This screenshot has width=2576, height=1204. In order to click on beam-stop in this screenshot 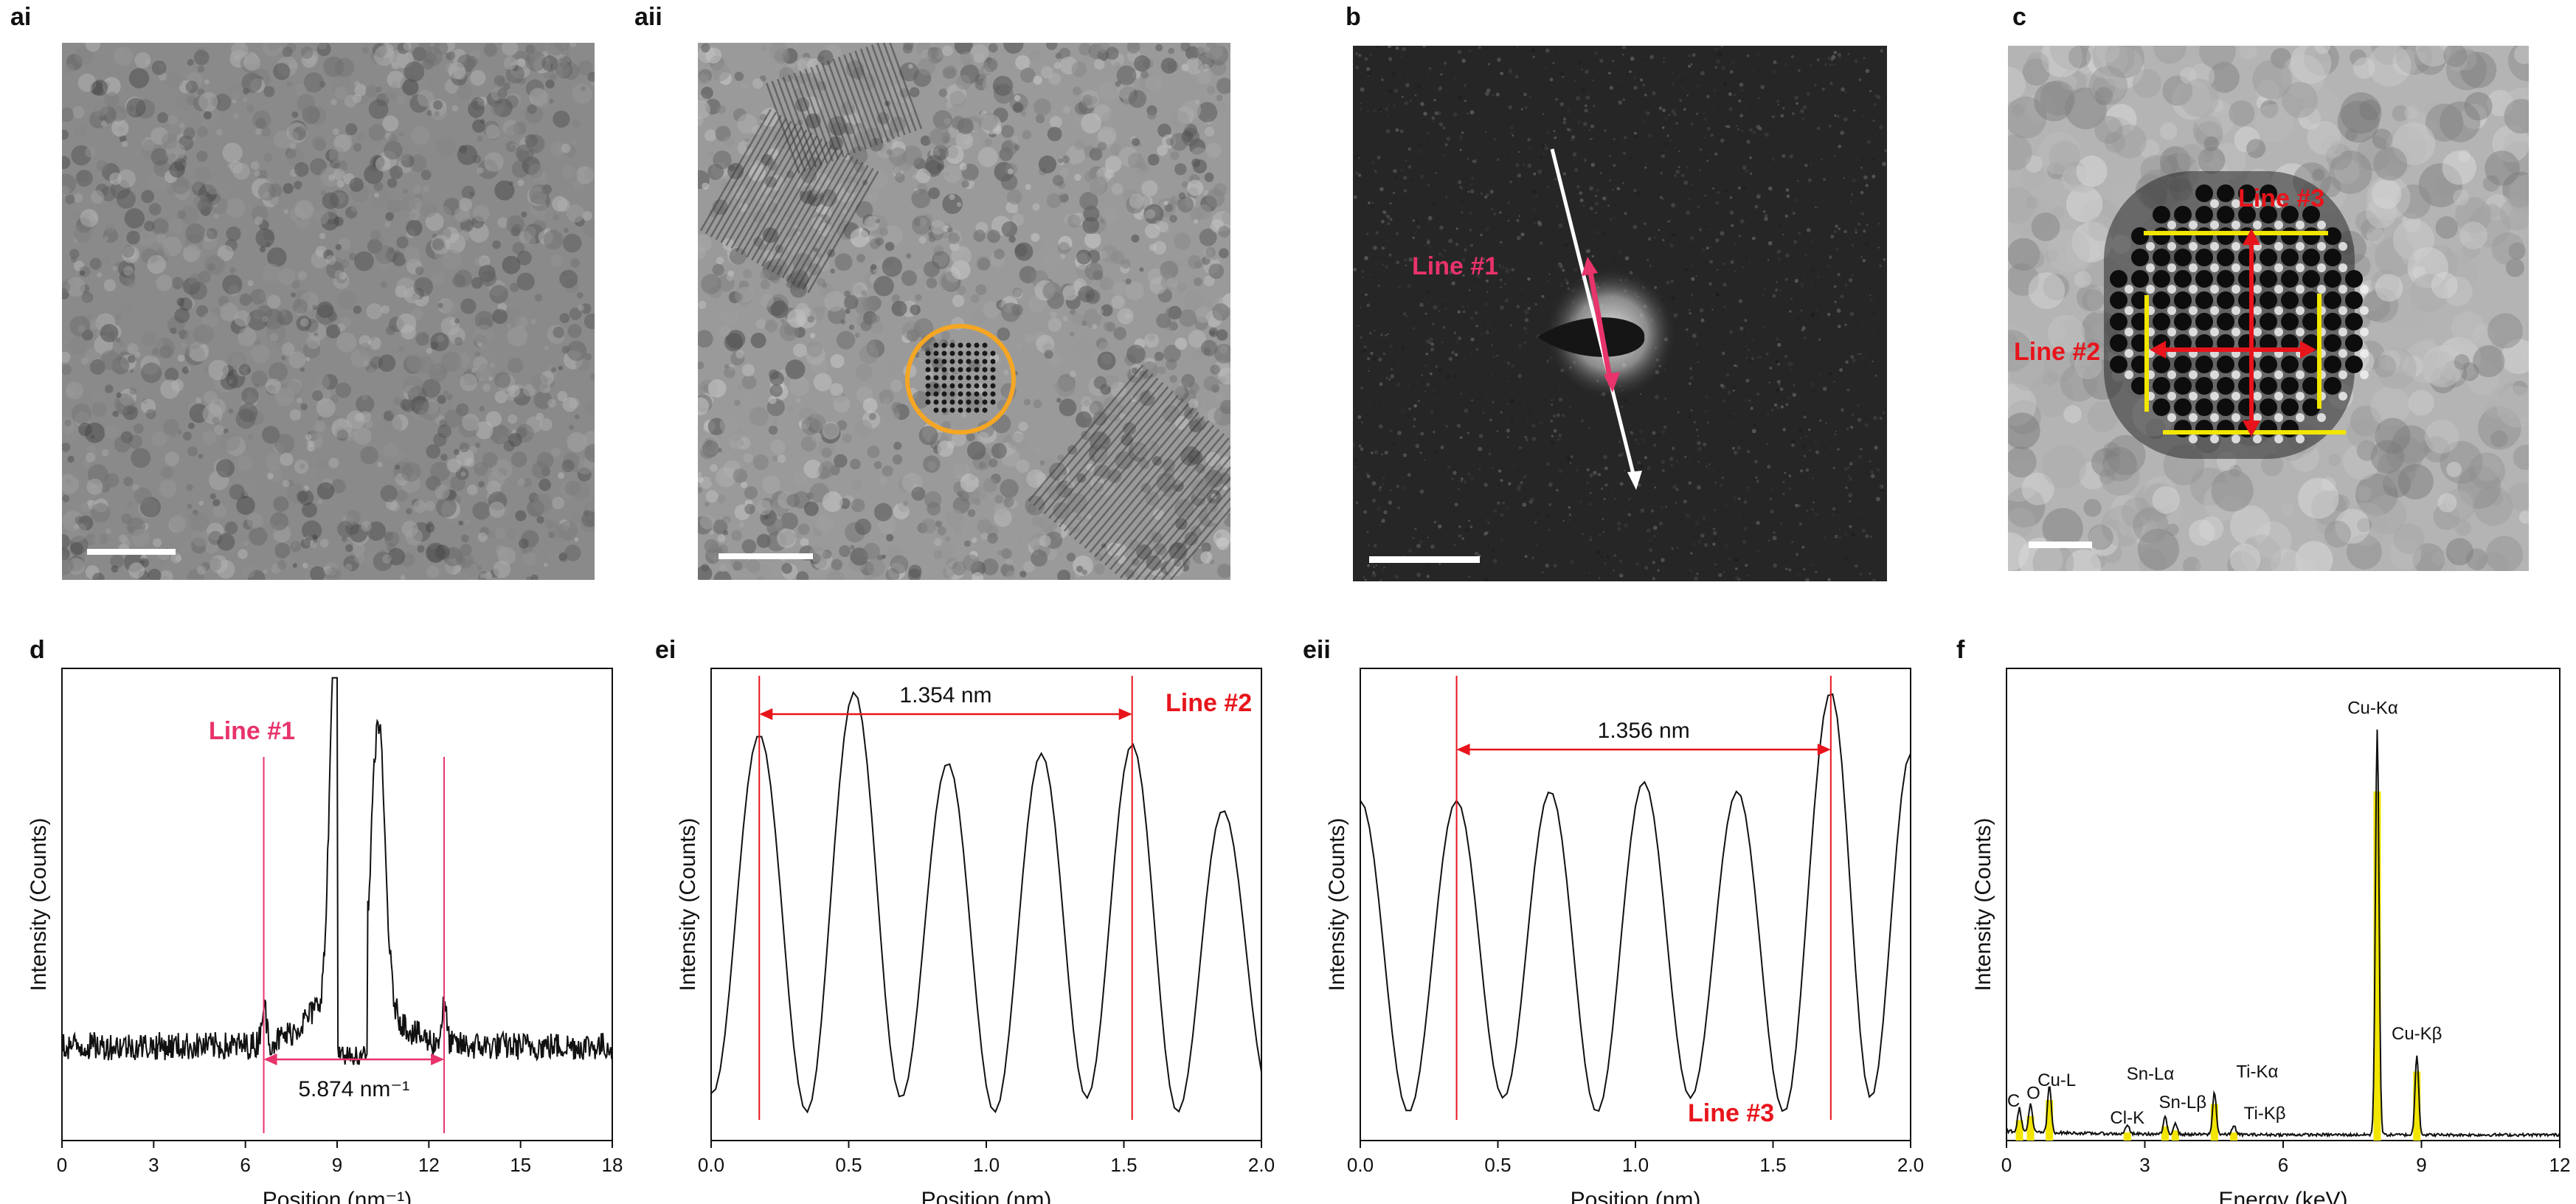, I will do `click(1591, 337)`.